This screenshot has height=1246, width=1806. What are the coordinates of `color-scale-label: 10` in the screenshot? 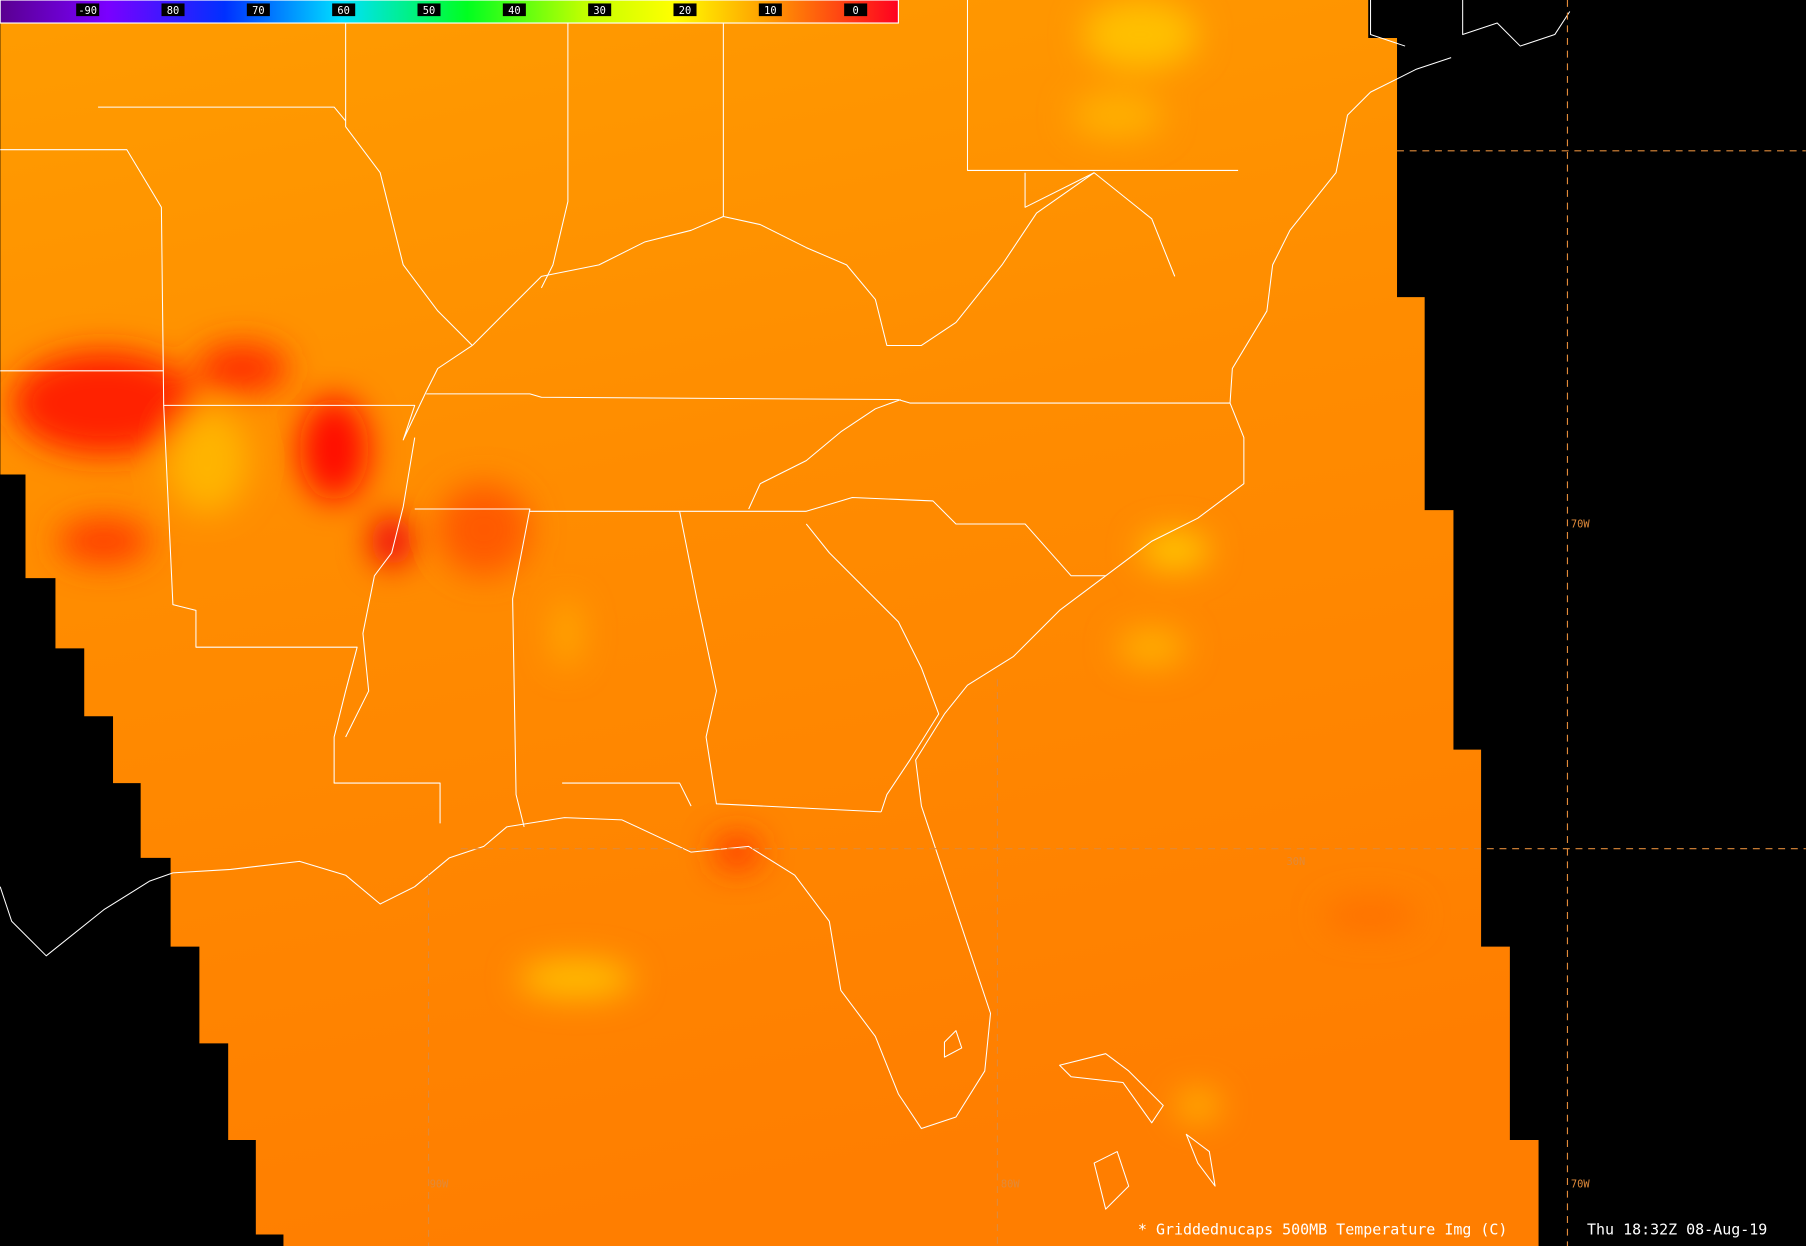 It's located at (770, 11).